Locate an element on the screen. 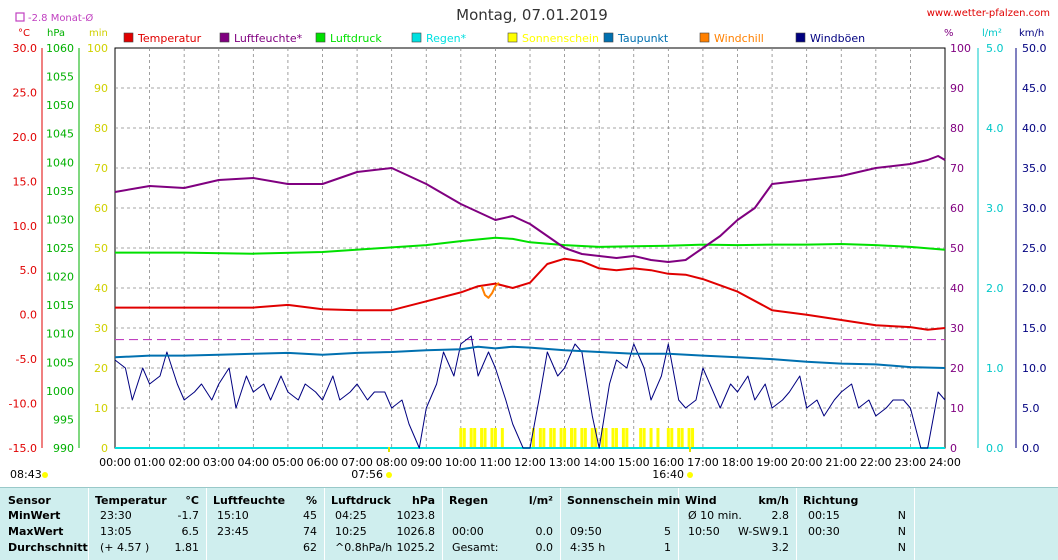  y-tick-label-pressure_hpa: 1060 is located at coordinates (60, 48).